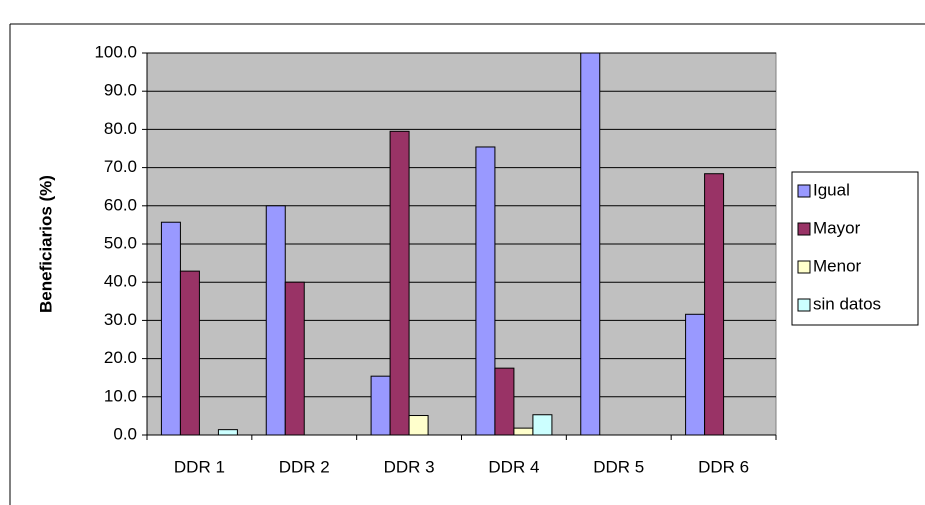 The height and width of the screenshot is (505, 925). I want to click on x-tick-label: DDR 2, so click(304, 466).